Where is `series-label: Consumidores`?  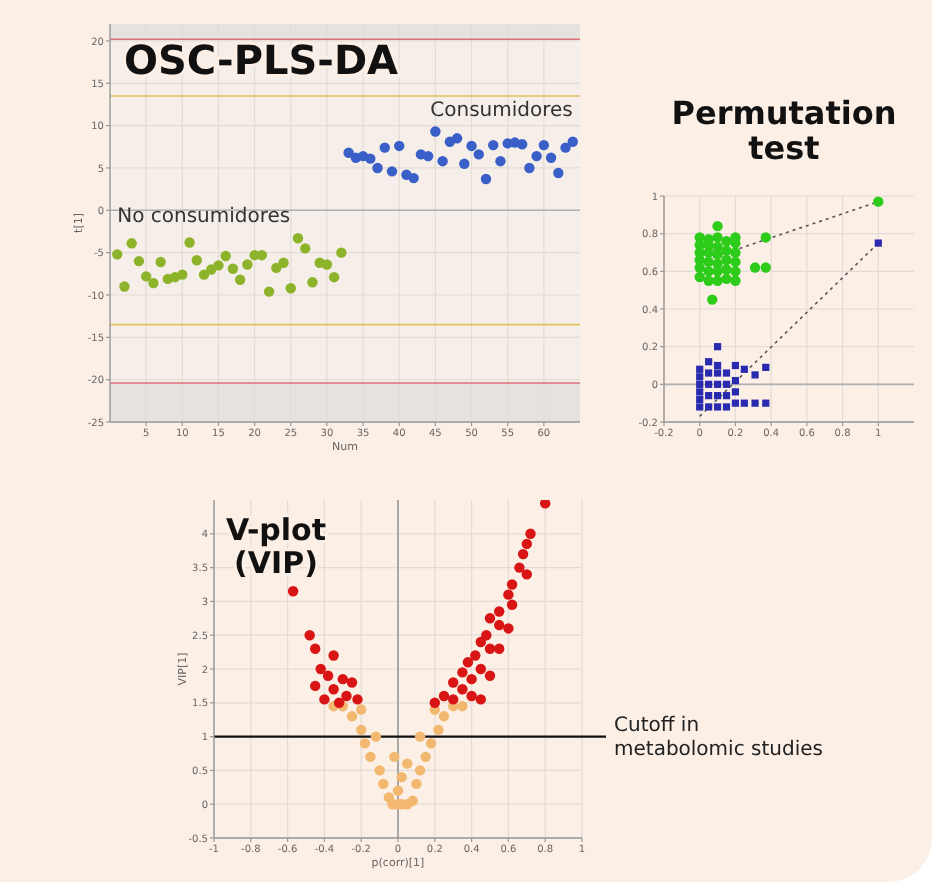 series-label: Consumidores is located at coordinates (501, 110).